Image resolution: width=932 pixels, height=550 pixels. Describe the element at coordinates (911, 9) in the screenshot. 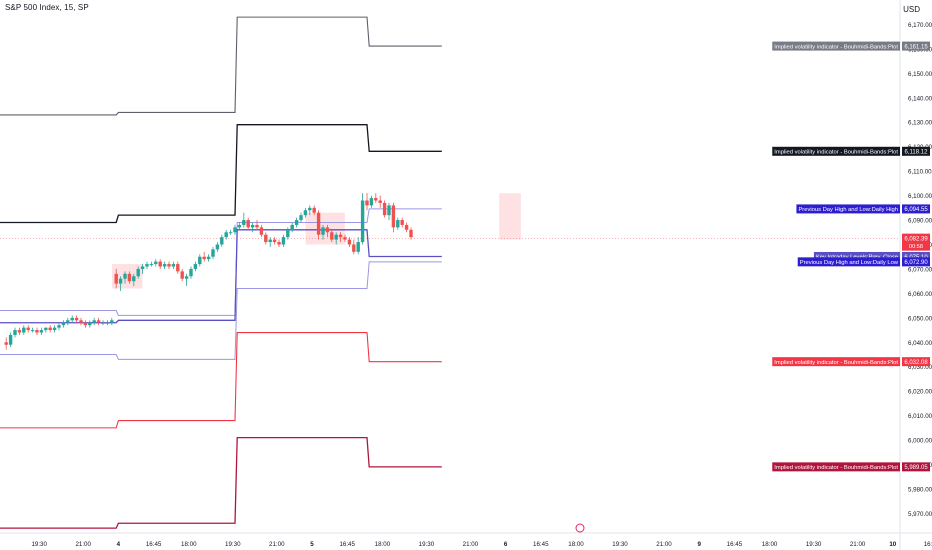

I see `currency-label: USD` at that location.